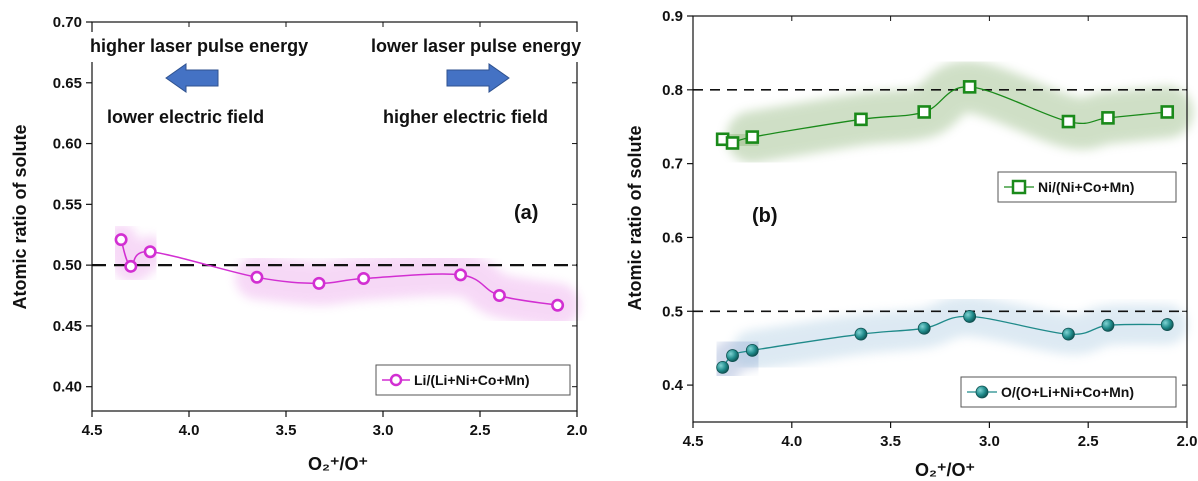 The width and height of the screenshot is (1198, 481). I want to click on arrow-right-icon, so click(478, 78).